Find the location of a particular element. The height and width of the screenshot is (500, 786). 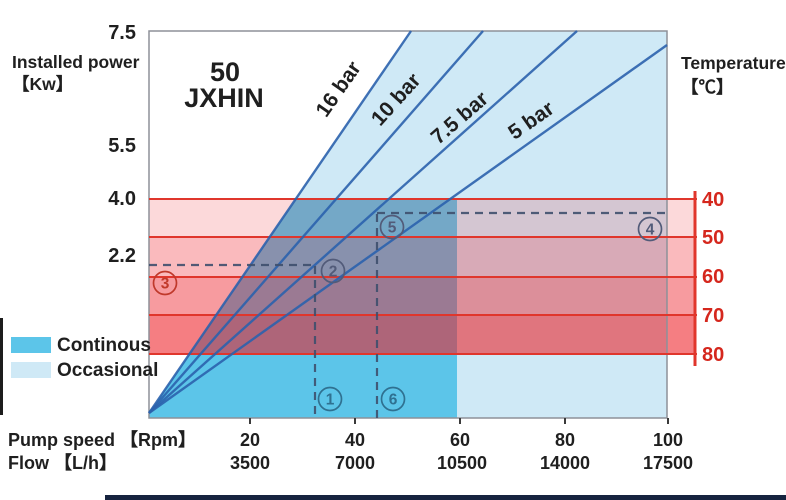

marker-6: 6 is located at coordinates (393, 399).